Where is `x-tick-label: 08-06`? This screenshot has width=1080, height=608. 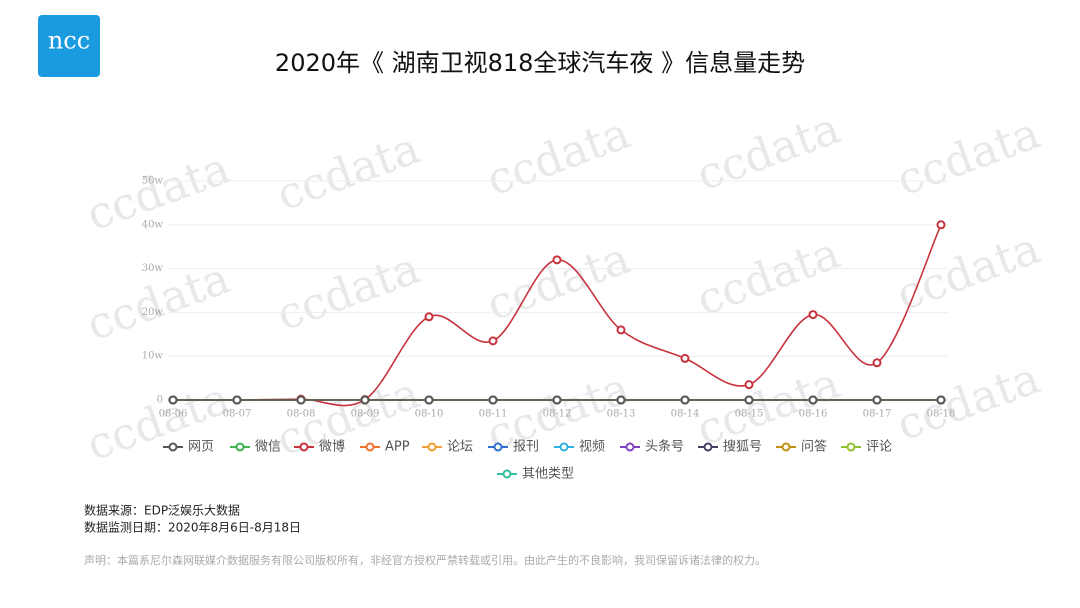 x-tick-label: 08-06 is located at coordinates (173, 414).